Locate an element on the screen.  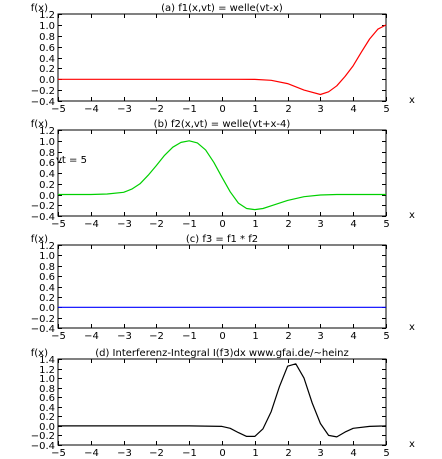
chart-title: (a) f1(x,vt) = welle(vt-x) is located at coordinates (222, 8).